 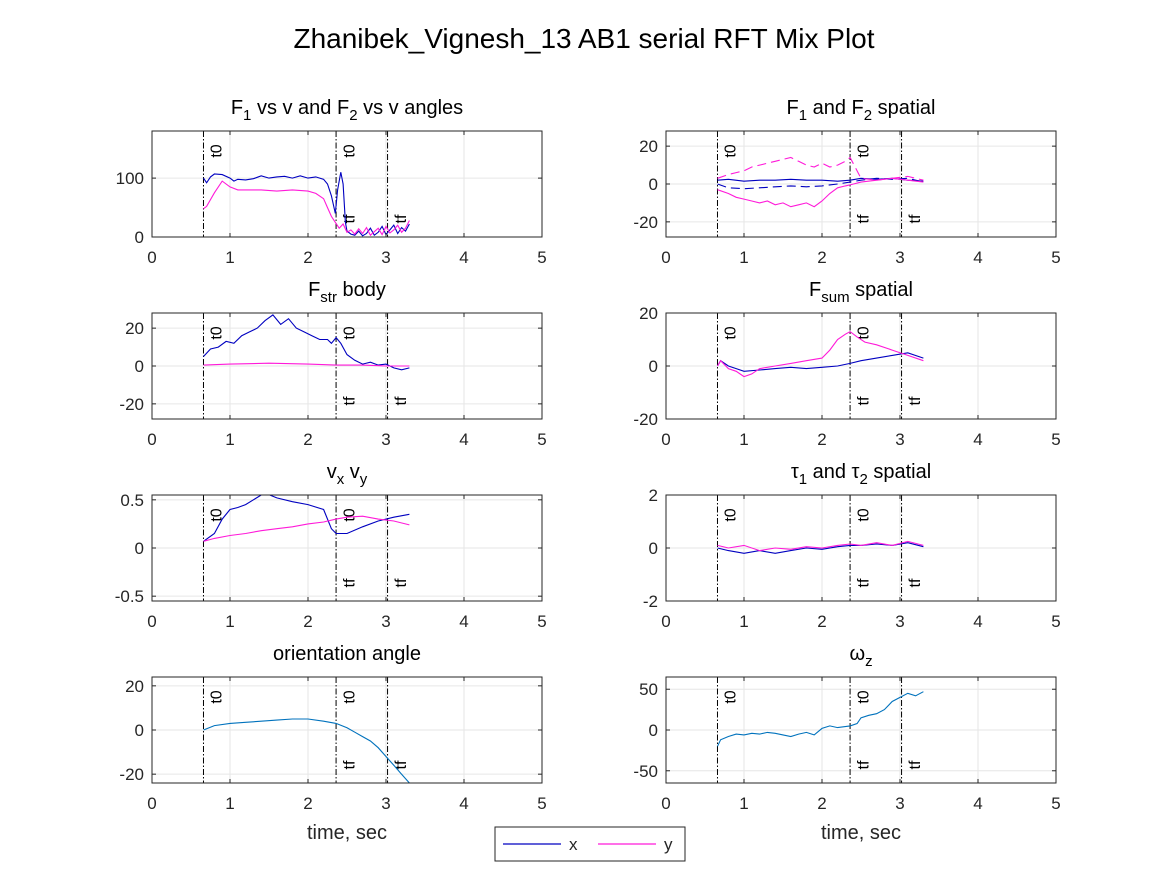 What do you see at coordinates (861, 110) in the screenshot?
I see `subplot-title: F1 and F2 spatial` at bounding box center [861, 110].